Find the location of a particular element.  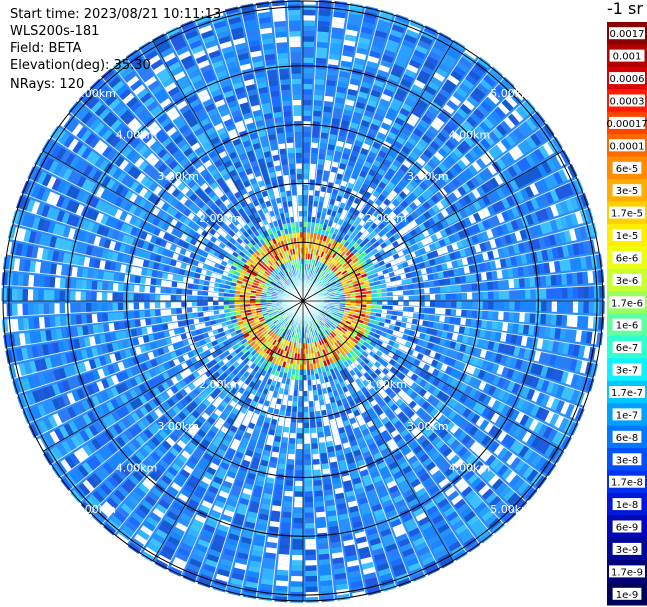

field-name: Field: BETA is located at coordinates (46, 48).